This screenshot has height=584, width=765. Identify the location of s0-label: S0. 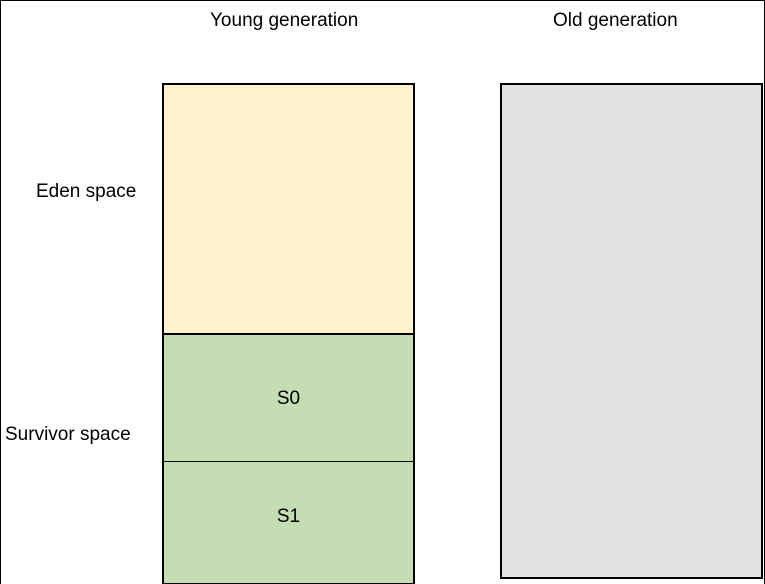
(288, 398).